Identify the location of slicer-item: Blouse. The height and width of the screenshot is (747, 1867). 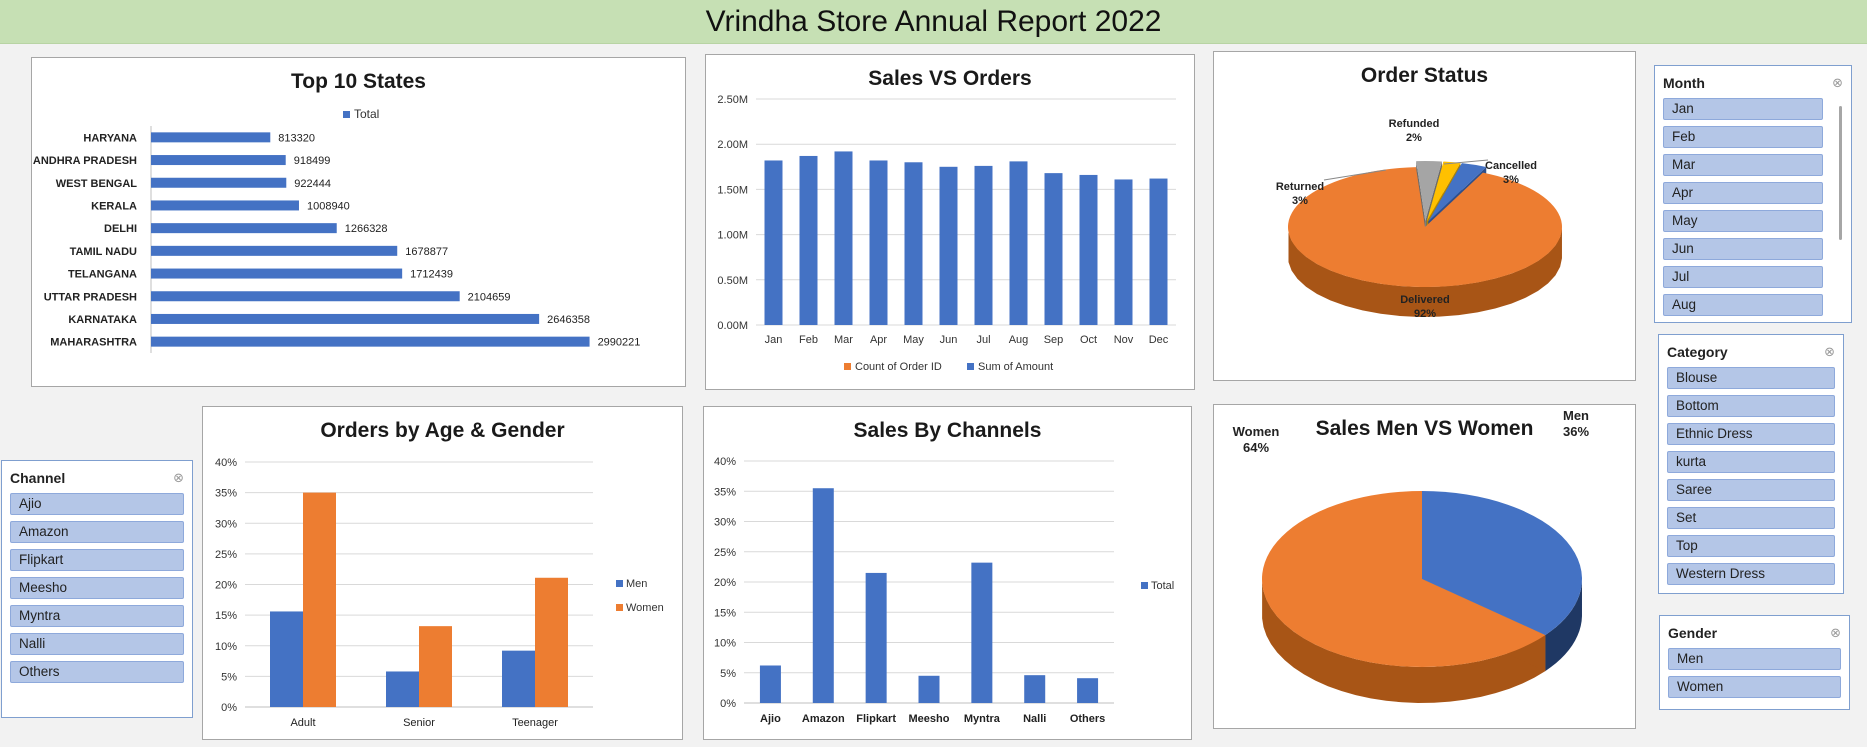
(1751, 378).